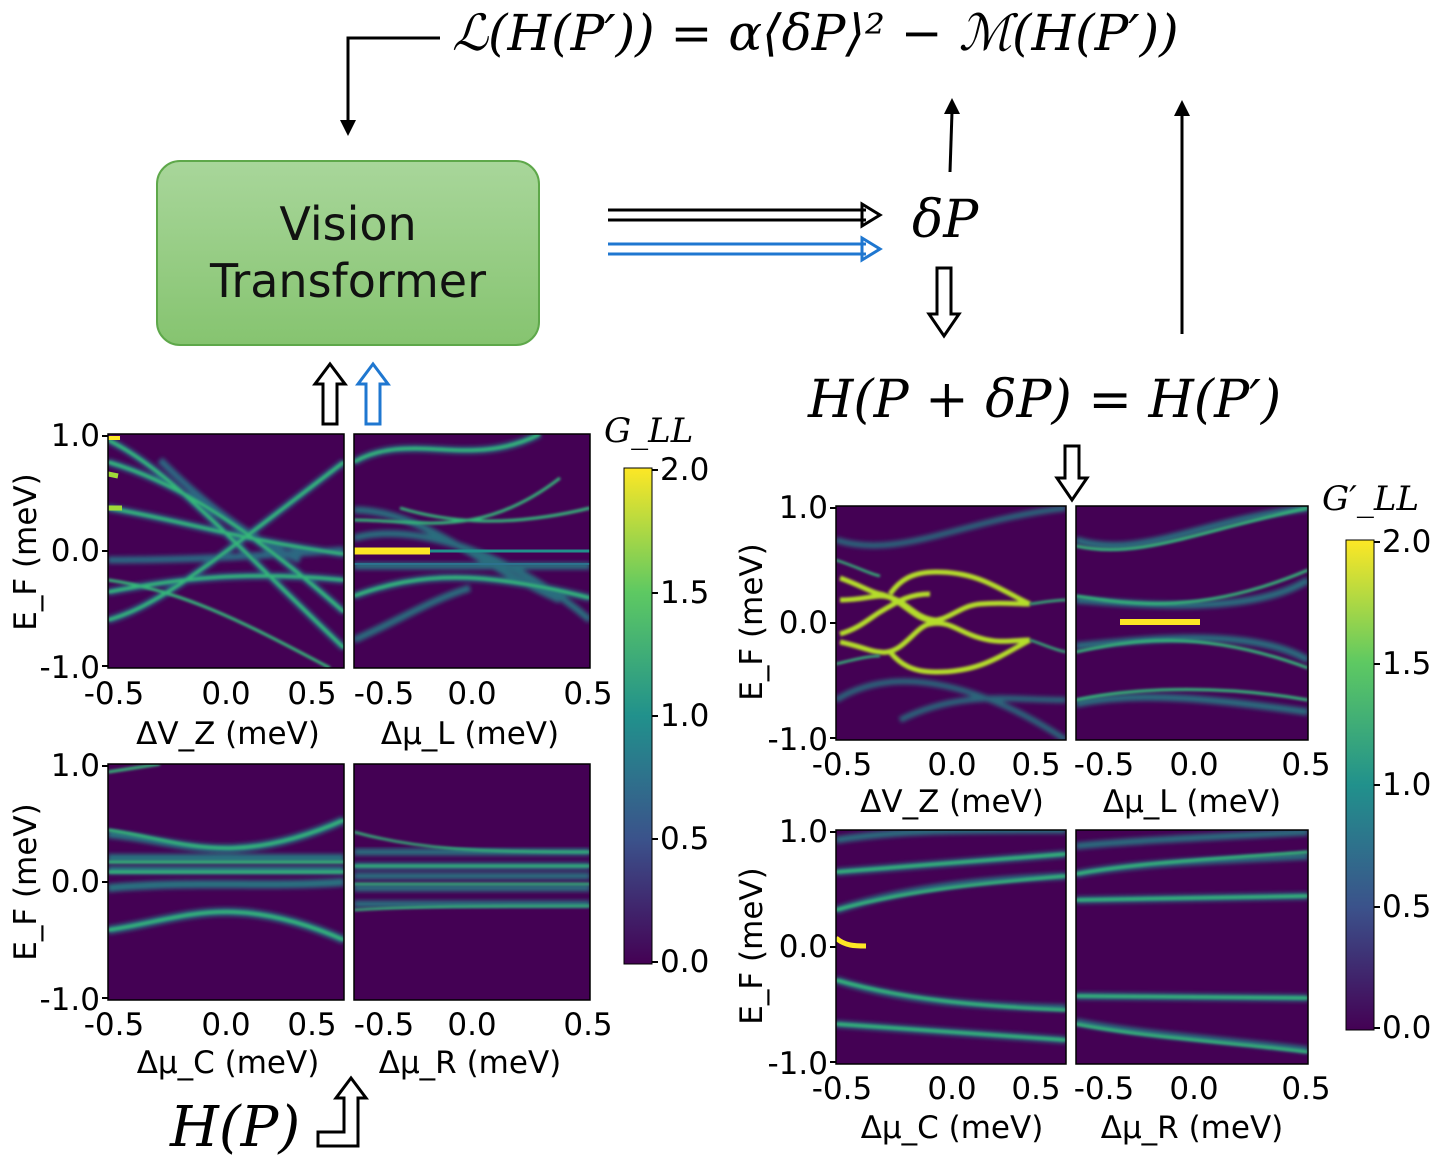  I want to click on left-colorbar-label: G_LL, so click(648, 431).